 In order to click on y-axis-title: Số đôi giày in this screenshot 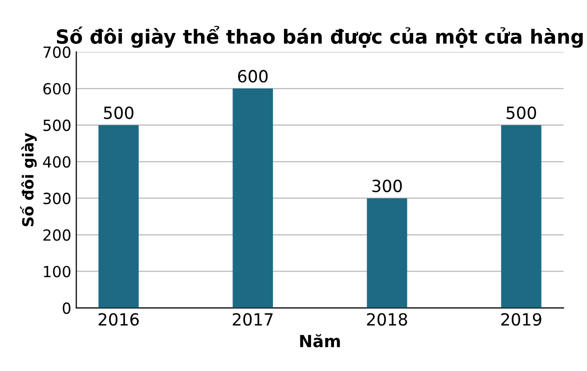, I will do `click(28, 179)`.